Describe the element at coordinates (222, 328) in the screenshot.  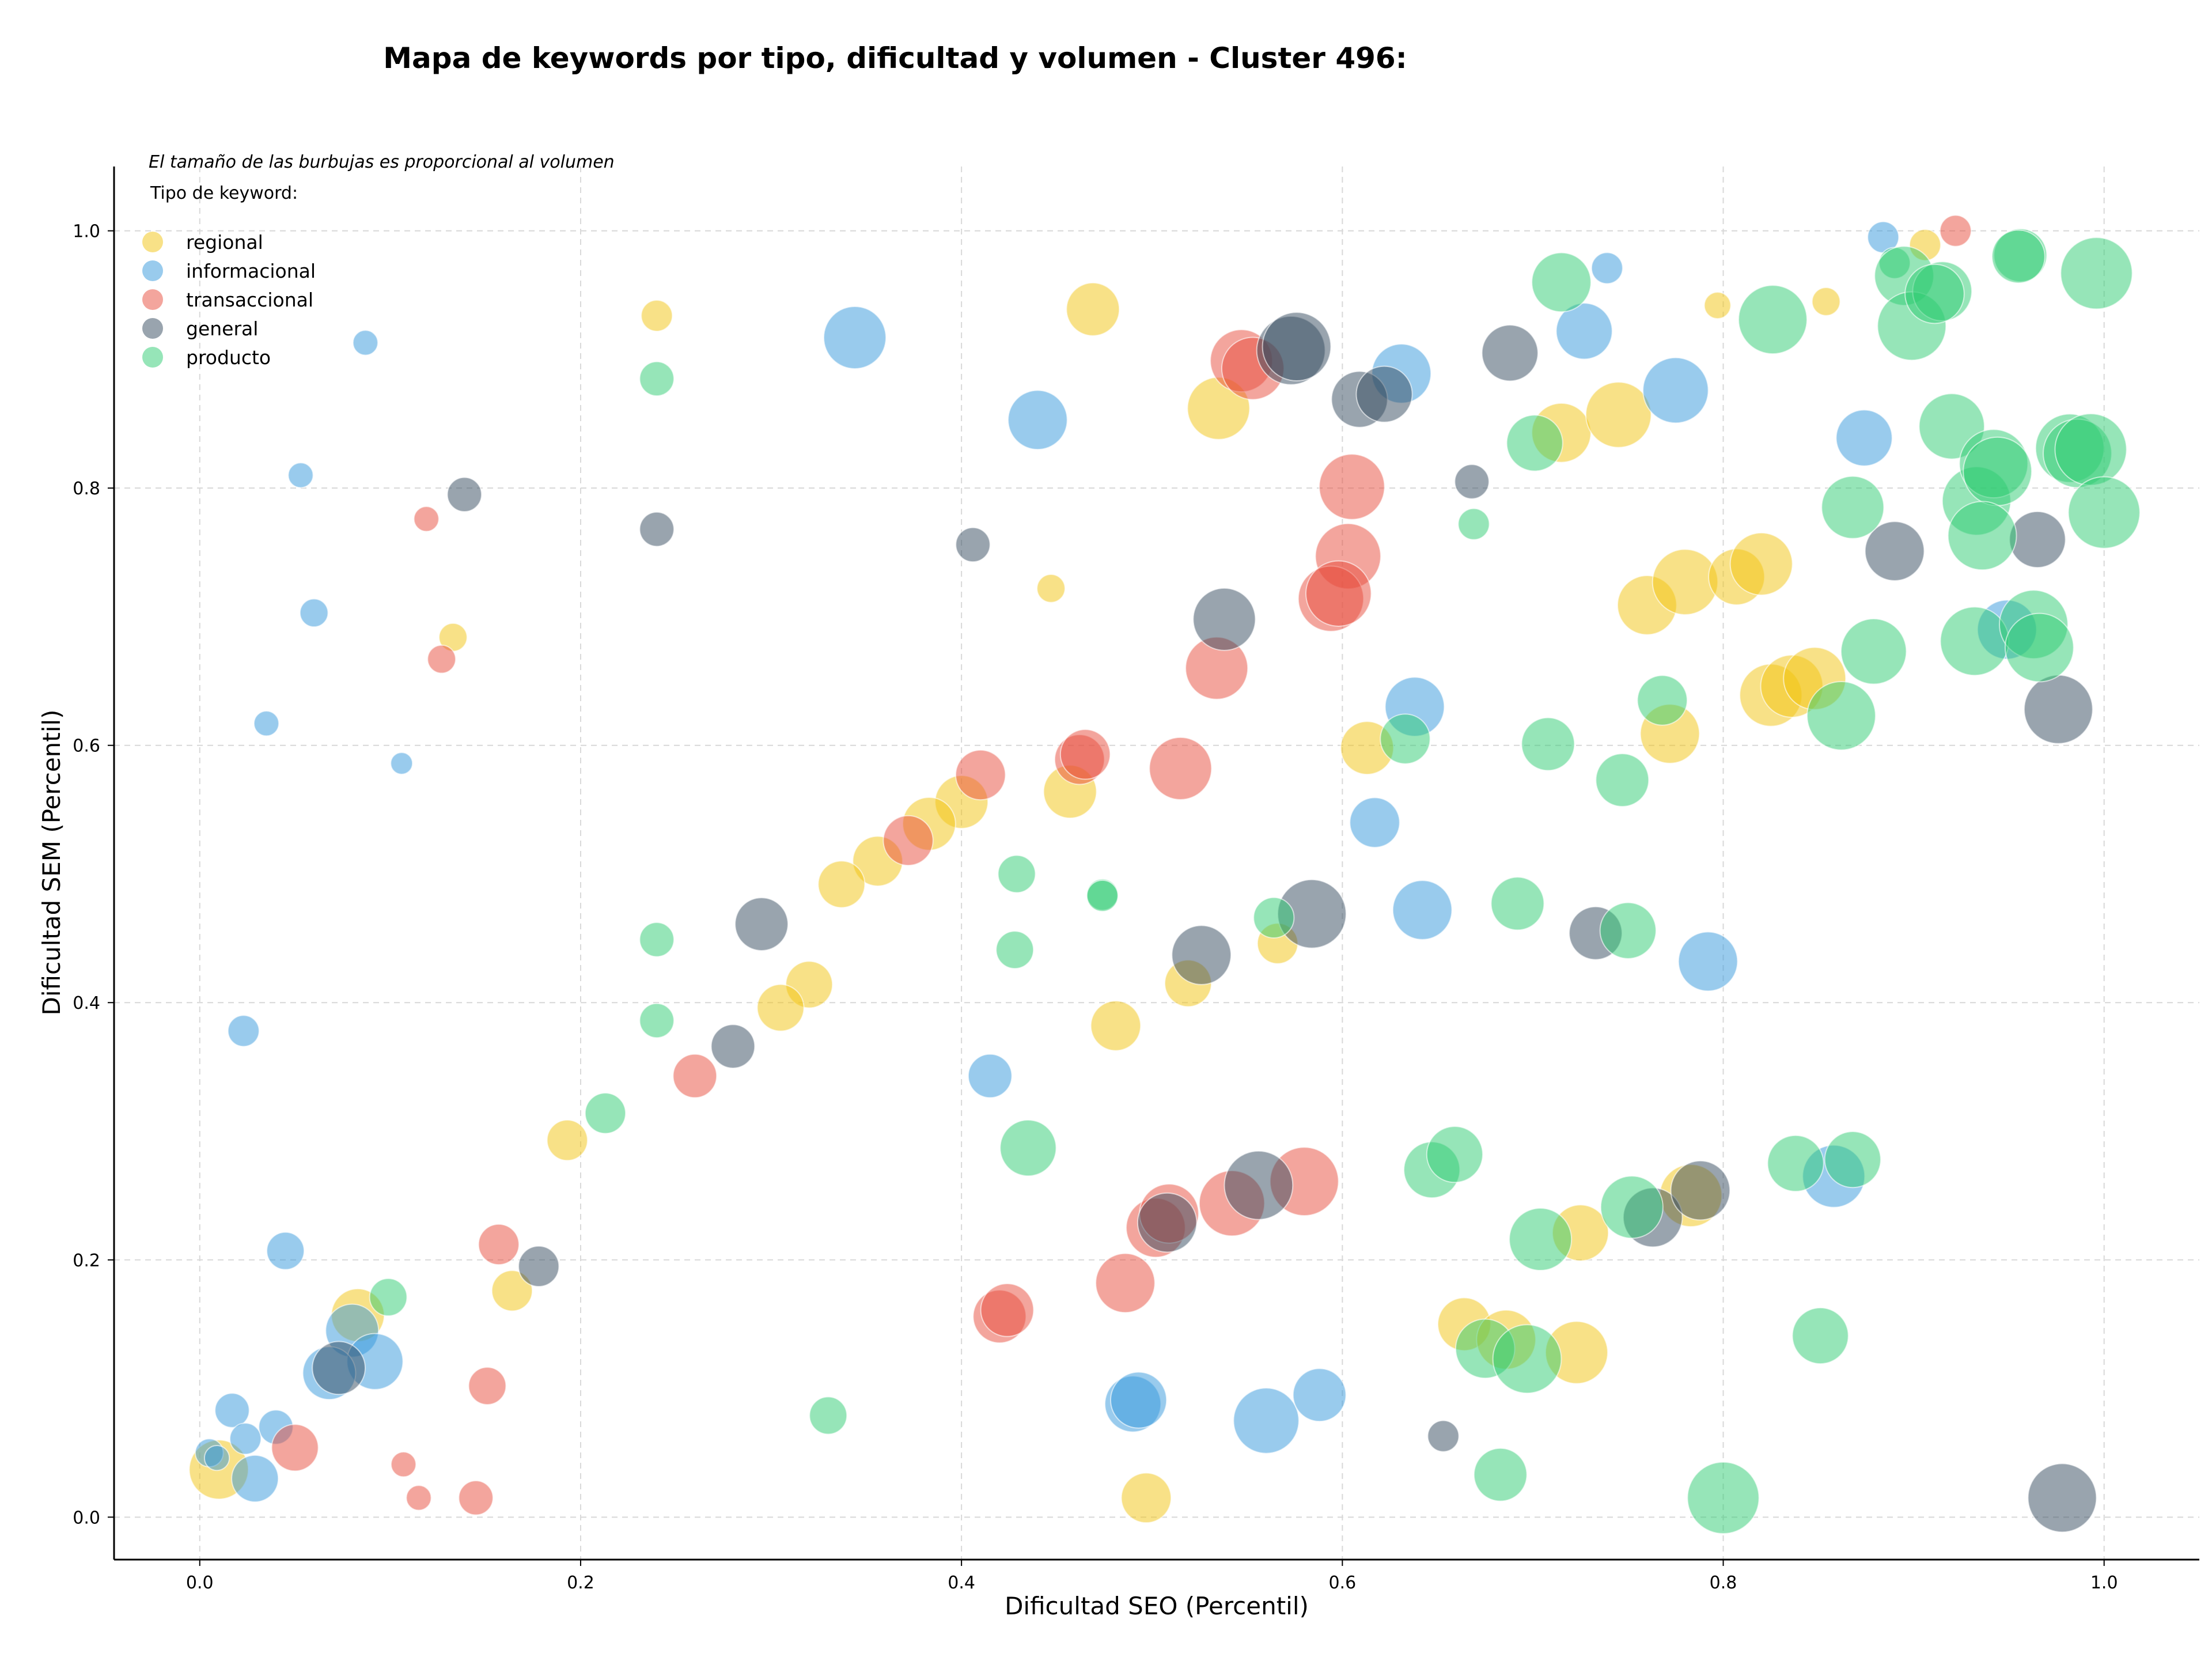
I see `legend-label-general: general` at that location.